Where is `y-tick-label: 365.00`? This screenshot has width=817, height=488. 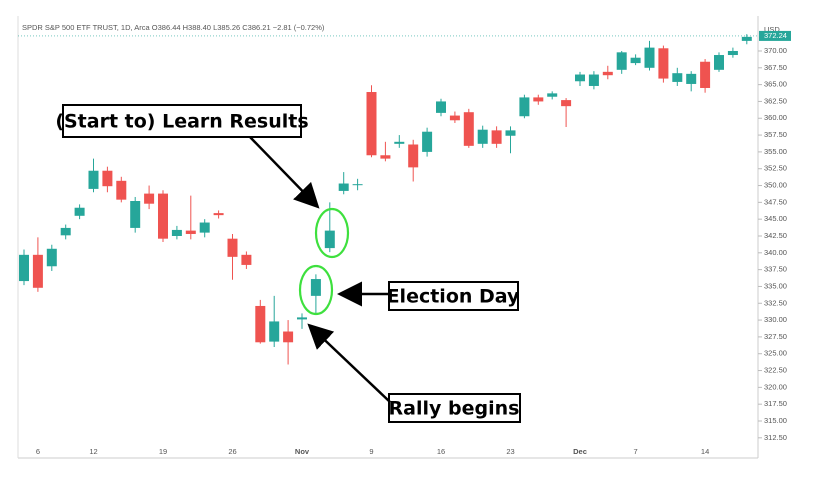 y-tick-label: 365.00 is located at coordinates (775, 84).